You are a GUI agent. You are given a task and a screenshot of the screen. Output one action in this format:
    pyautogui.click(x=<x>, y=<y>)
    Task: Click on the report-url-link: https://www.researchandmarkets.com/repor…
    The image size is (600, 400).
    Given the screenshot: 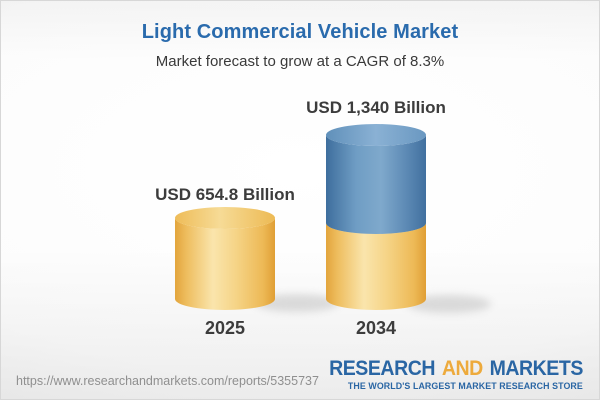 What is the action you would take?
    pyautogui.click(x=167, y=381)
    